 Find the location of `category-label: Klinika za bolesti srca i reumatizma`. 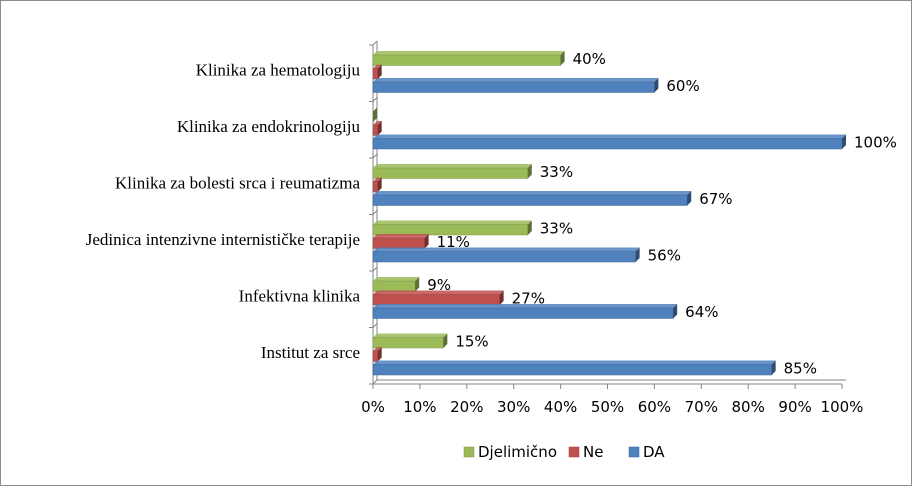

category-label: Klinika za bolesti srca i reumatizma is located at coordinates (237, 182).